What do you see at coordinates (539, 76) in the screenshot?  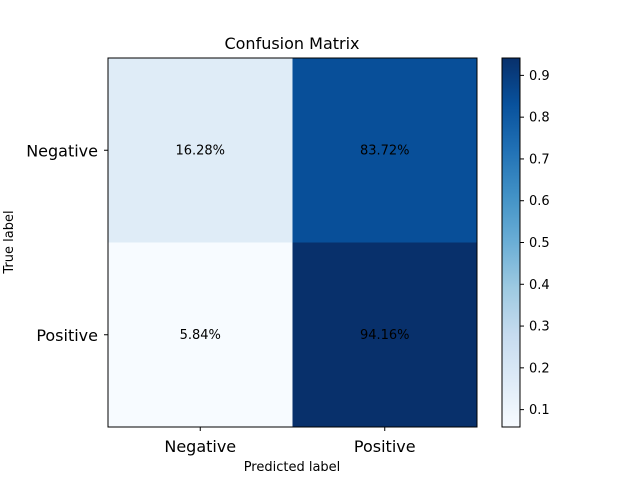 I see `colorbar-tick-label: 0.9` at bounding box center [539, 76].